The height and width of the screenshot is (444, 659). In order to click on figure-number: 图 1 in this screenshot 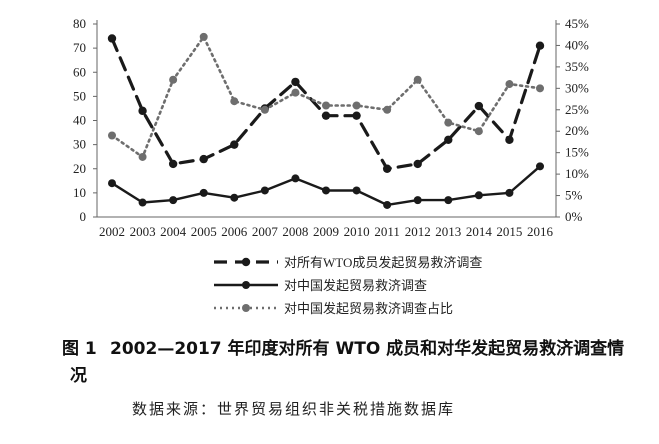, I will do `click(79, 349)`.